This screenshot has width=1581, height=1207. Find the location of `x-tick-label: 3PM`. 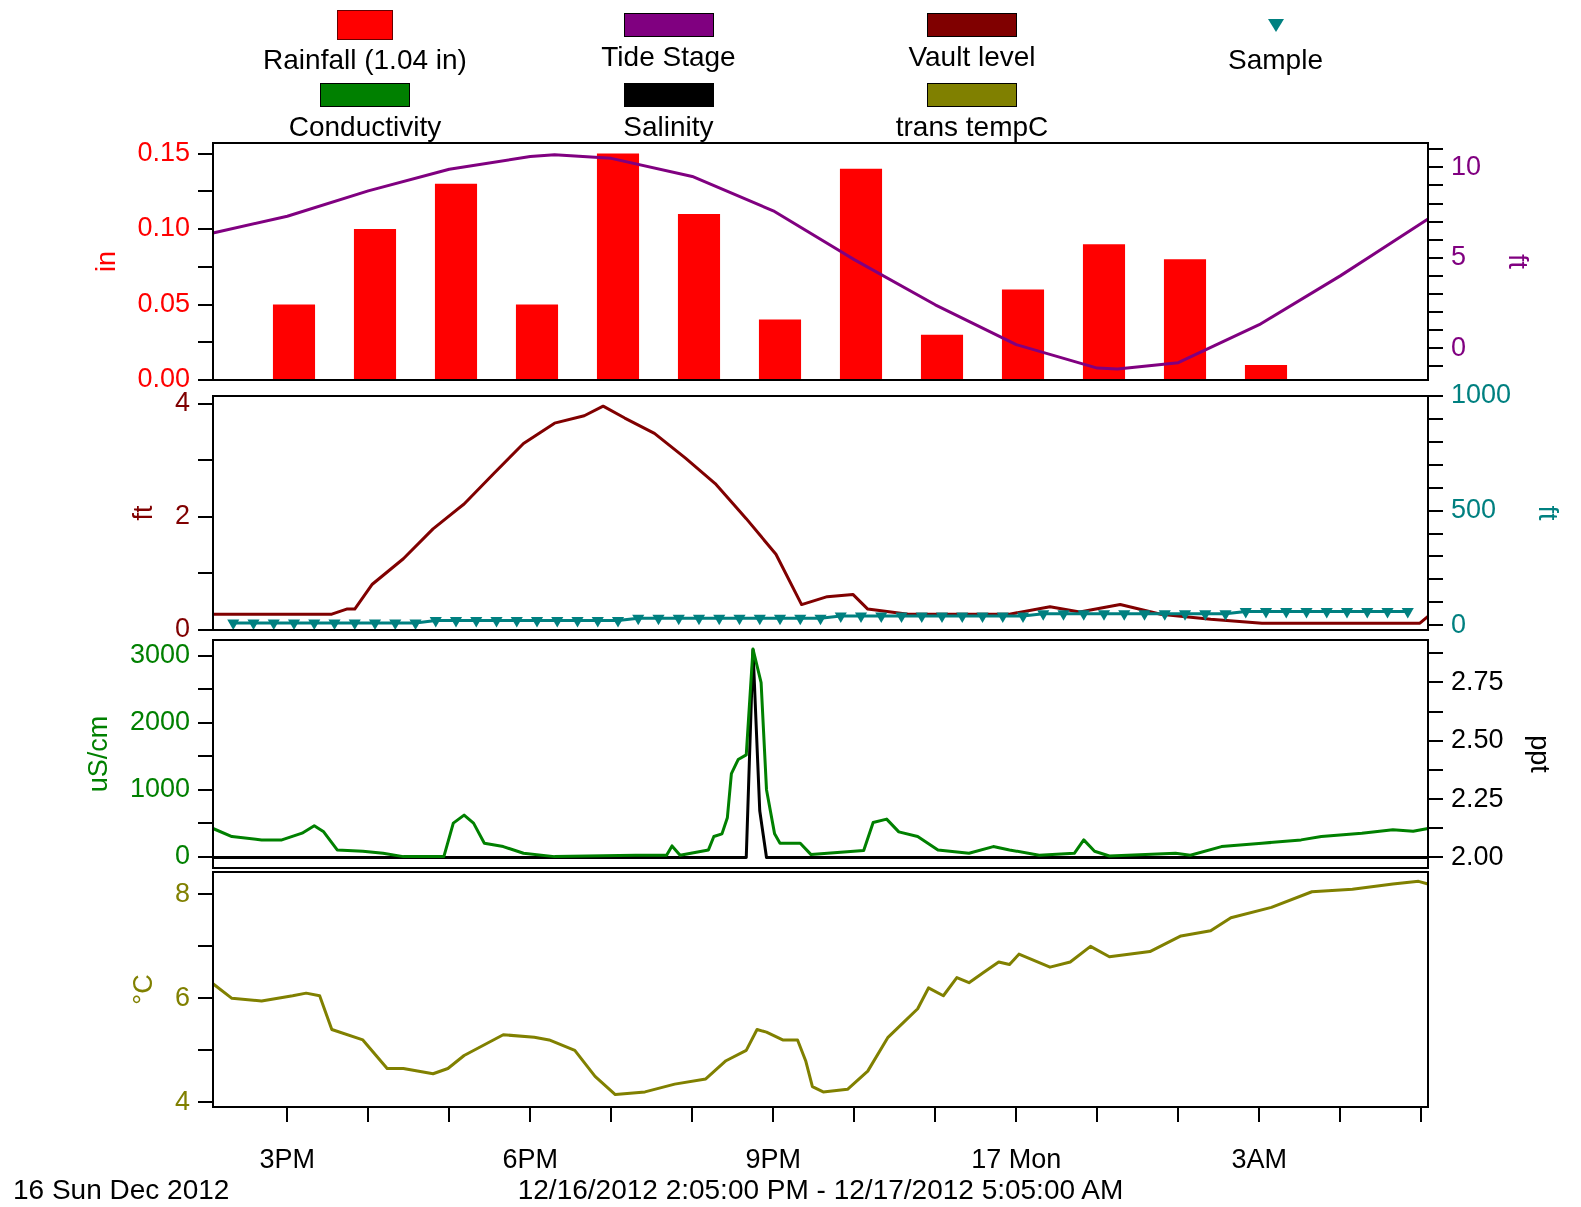

x-tick-label: 3PM is located at coordinates (287, 1158).